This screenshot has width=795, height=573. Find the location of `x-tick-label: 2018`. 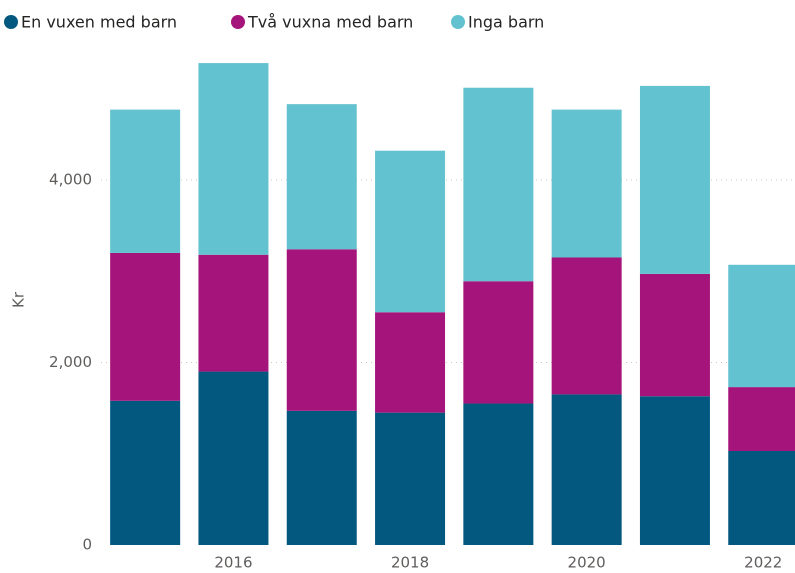

x-tick-label: 2018 is located at coordinates (410, 563).